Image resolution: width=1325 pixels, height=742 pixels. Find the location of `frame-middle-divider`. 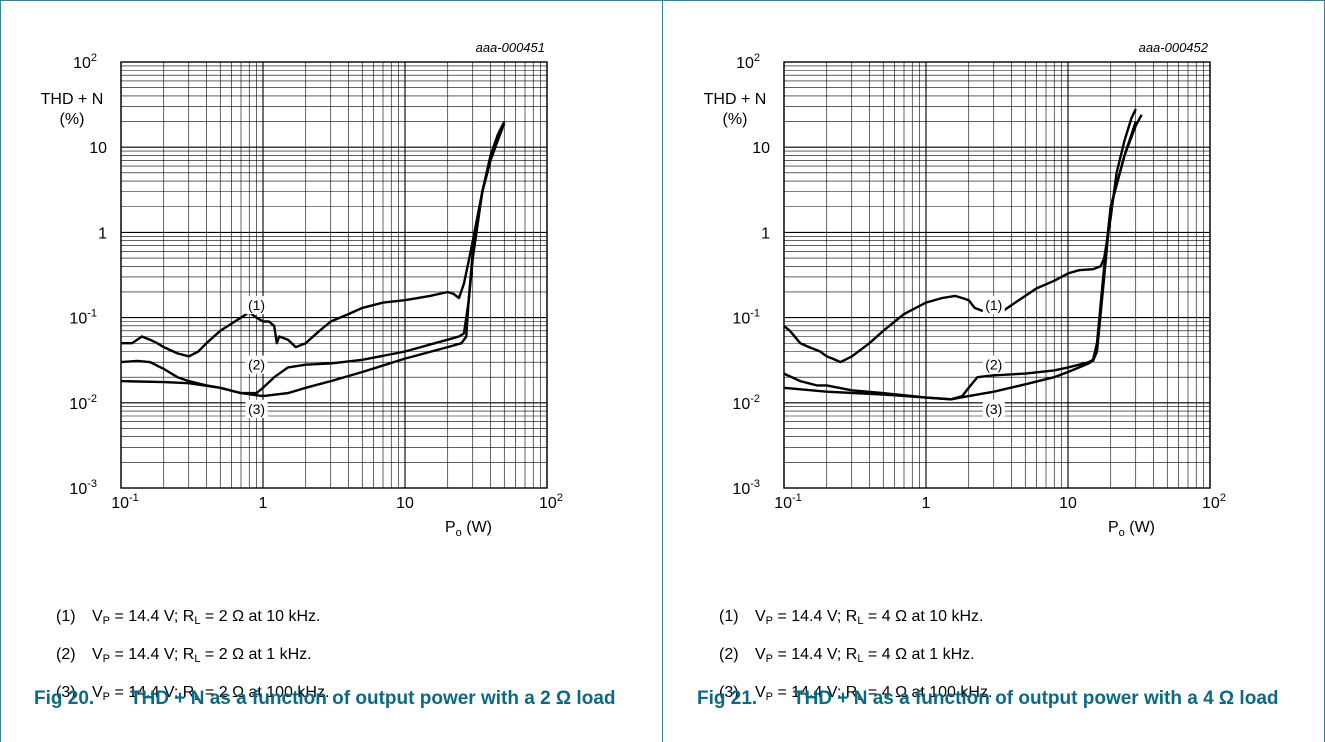

frame-middle-divider is located at coordinates (662, 371).